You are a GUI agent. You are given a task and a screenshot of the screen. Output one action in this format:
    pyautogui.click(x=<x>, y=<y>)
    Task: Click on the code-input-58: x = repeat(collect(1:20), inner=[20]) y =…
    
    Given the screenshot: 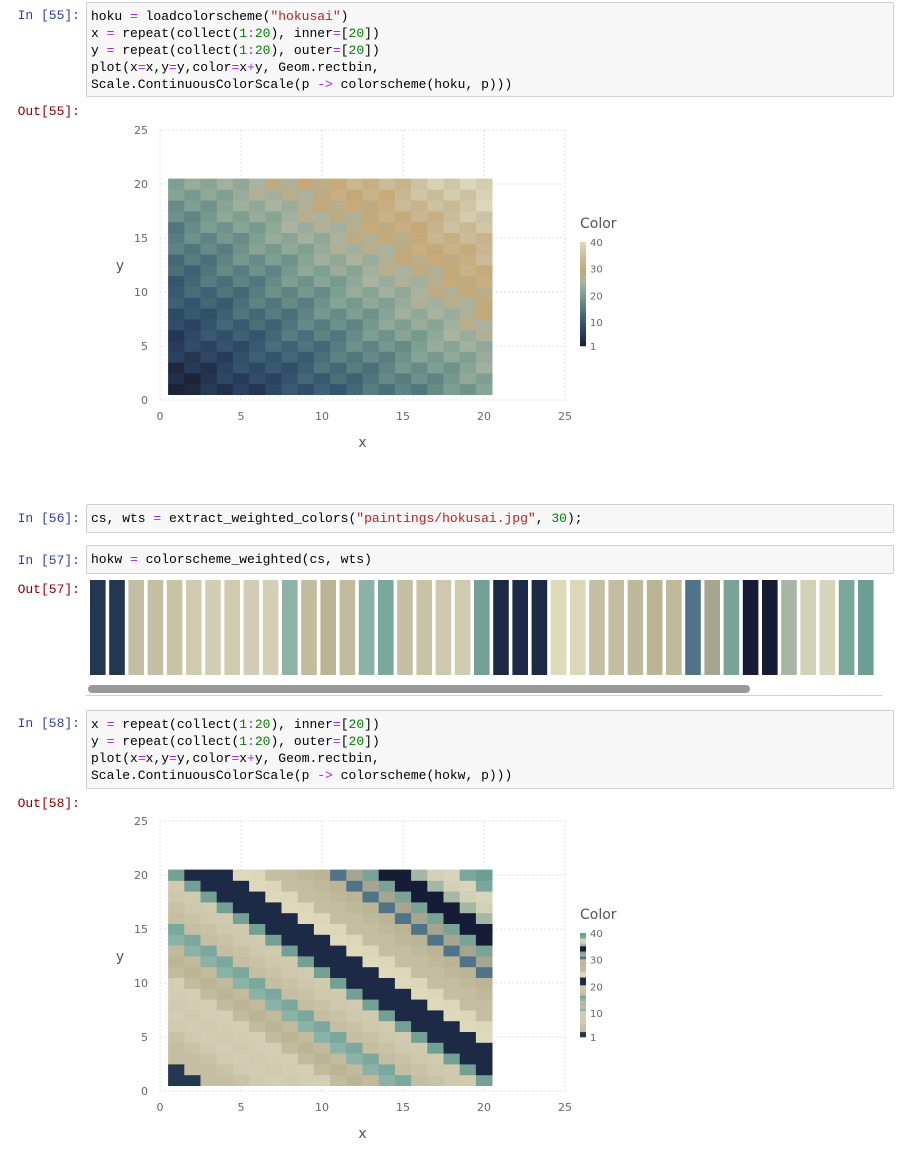 What is the action you would take?
    pyautogui.click(x=490, y=750)
    